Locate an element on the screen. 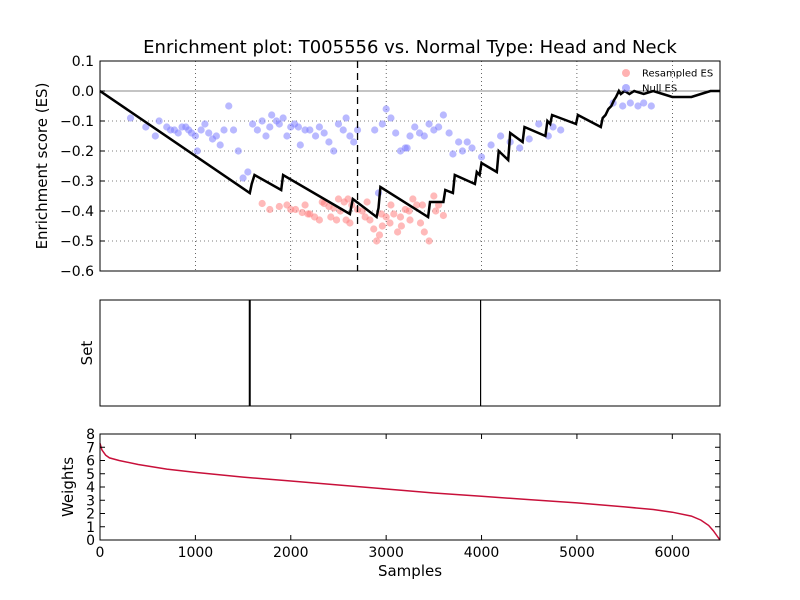 The height and width of the screenshot is (600, 800). es-y-tick-label: −0.4 is located at coordinates (77, 212).